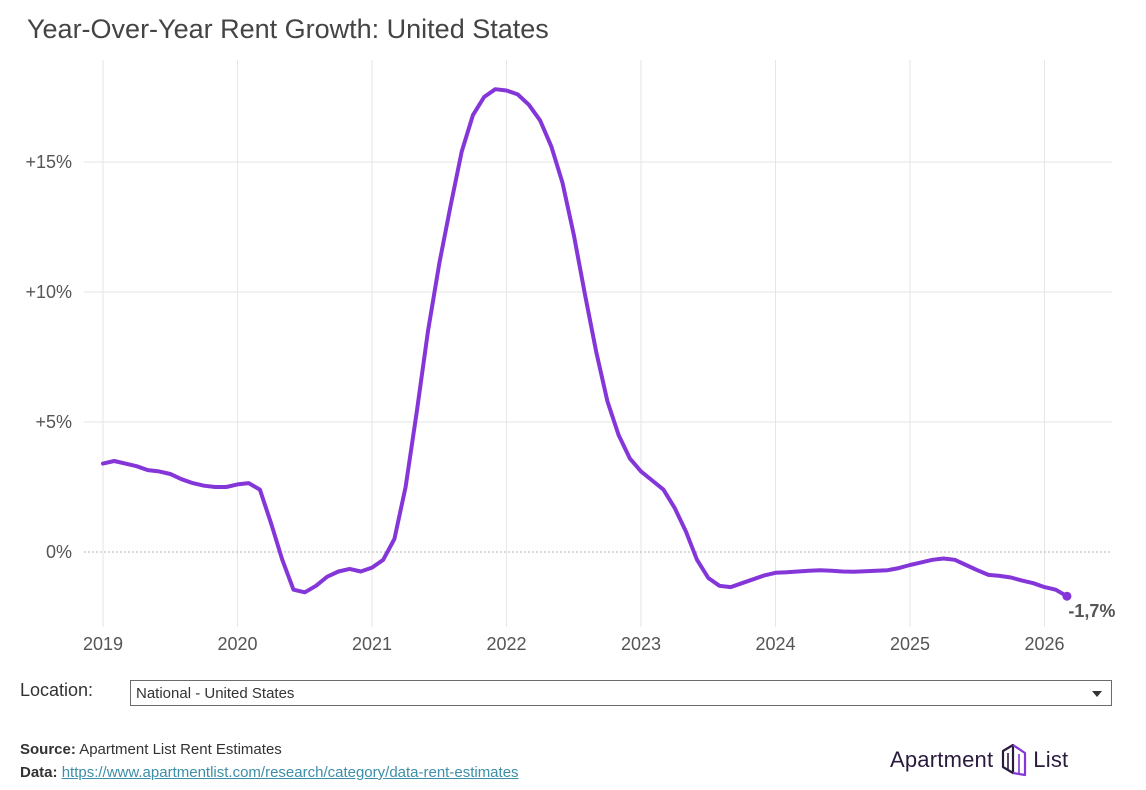 The height and width of the screenshot is (790, 1146). Describe the element at coordinates (53, 422) in the screenshot. I see `y-tick-label: +5%` at that location.